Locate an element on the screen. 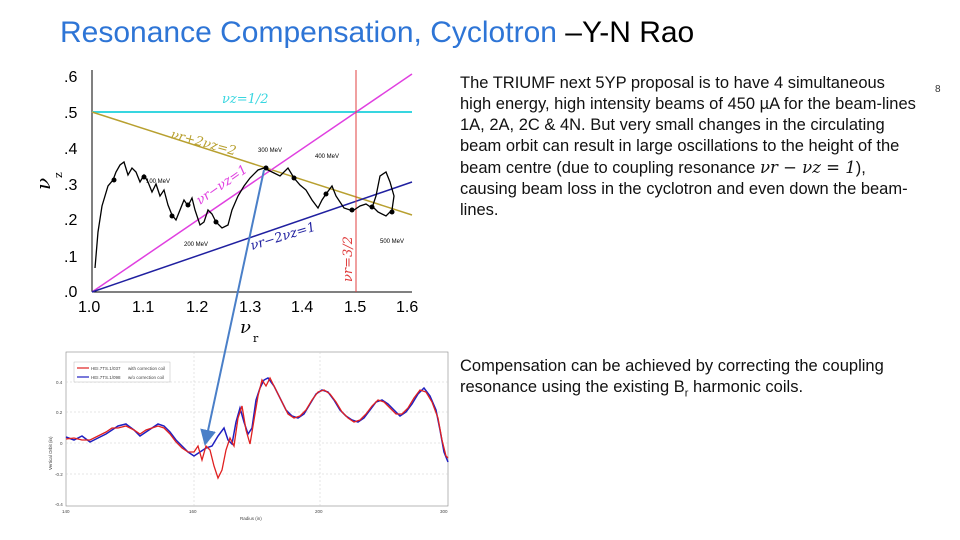 The width and height of the screenshot is (960, 540). x-tick-1.3: 1.3 is located at coordinates (250, 307).